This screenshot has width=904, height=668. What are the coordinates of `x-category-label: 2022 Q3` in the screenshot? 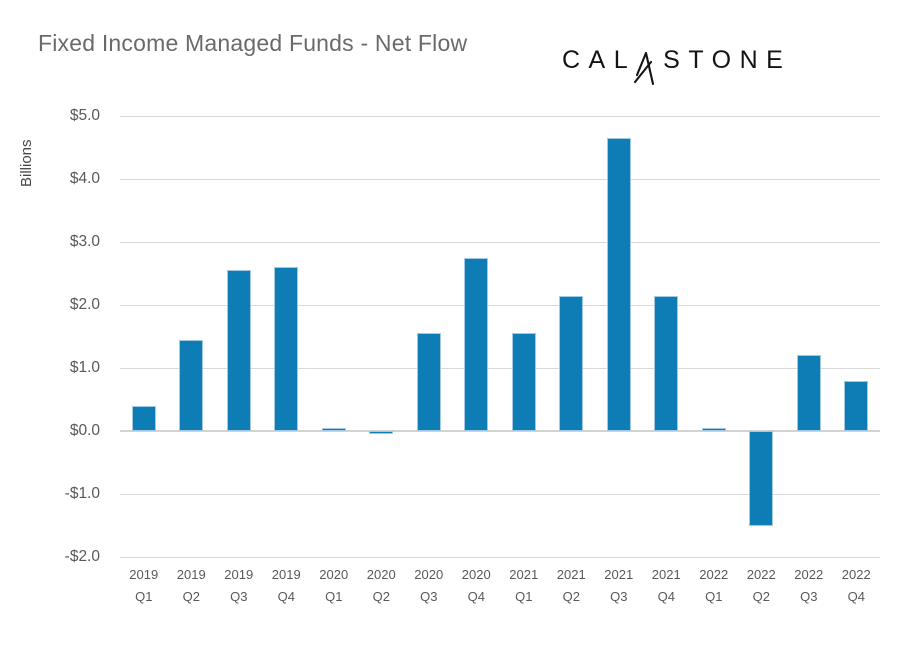 It's located at (809, 586).